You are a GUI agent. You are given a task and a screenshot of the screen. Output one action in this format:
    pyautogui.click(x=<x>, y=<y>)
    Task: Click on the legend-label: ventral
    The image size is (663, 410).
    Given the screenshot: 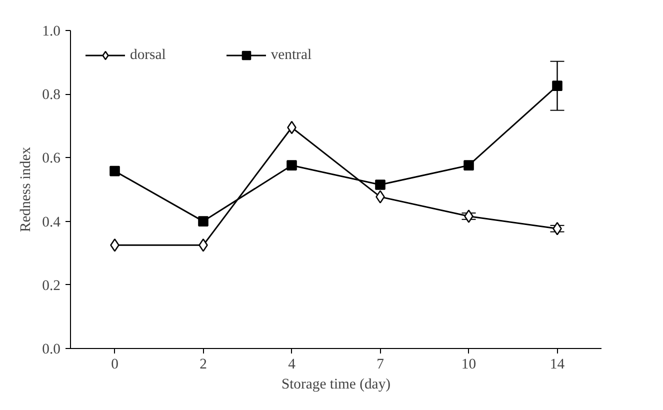 What is the action you would take?
    pyautogui.click(x=291, y=55)
    